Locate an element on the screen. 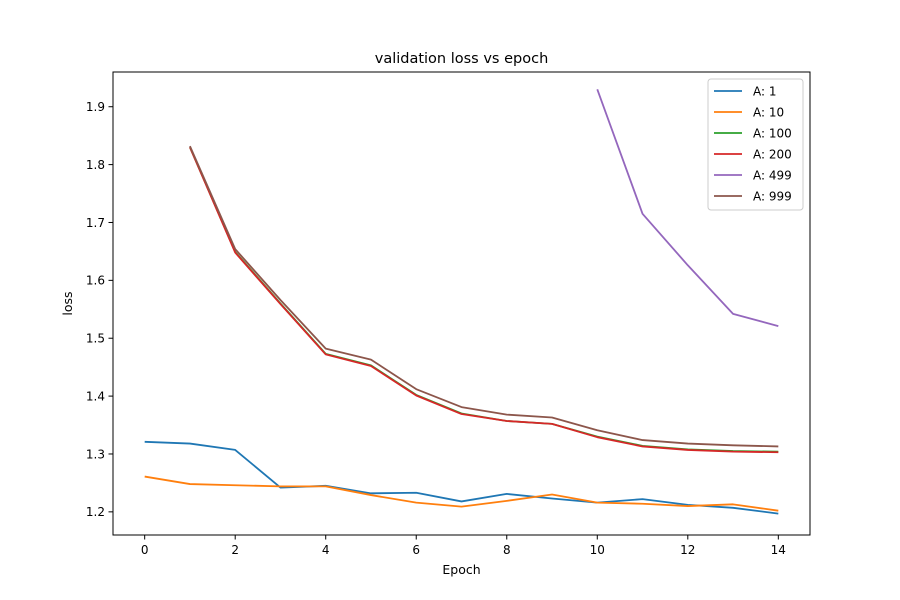 This screenshot has height=600, width=900. x-axis-label: Epoch is located at coordinates (461, 569).